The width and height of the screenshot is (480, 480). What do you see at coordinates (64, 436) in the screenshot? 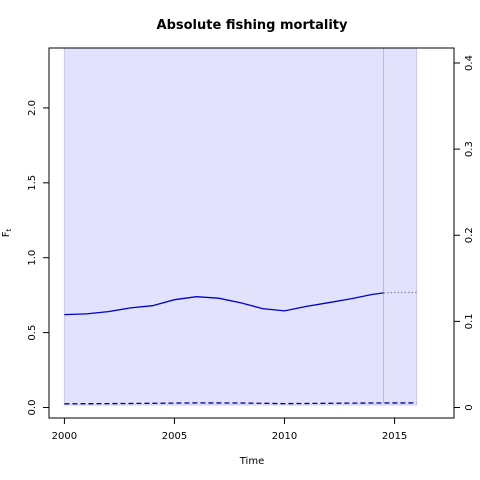
I see `x-tick-label: 2000` at bounding box center [64, 436].